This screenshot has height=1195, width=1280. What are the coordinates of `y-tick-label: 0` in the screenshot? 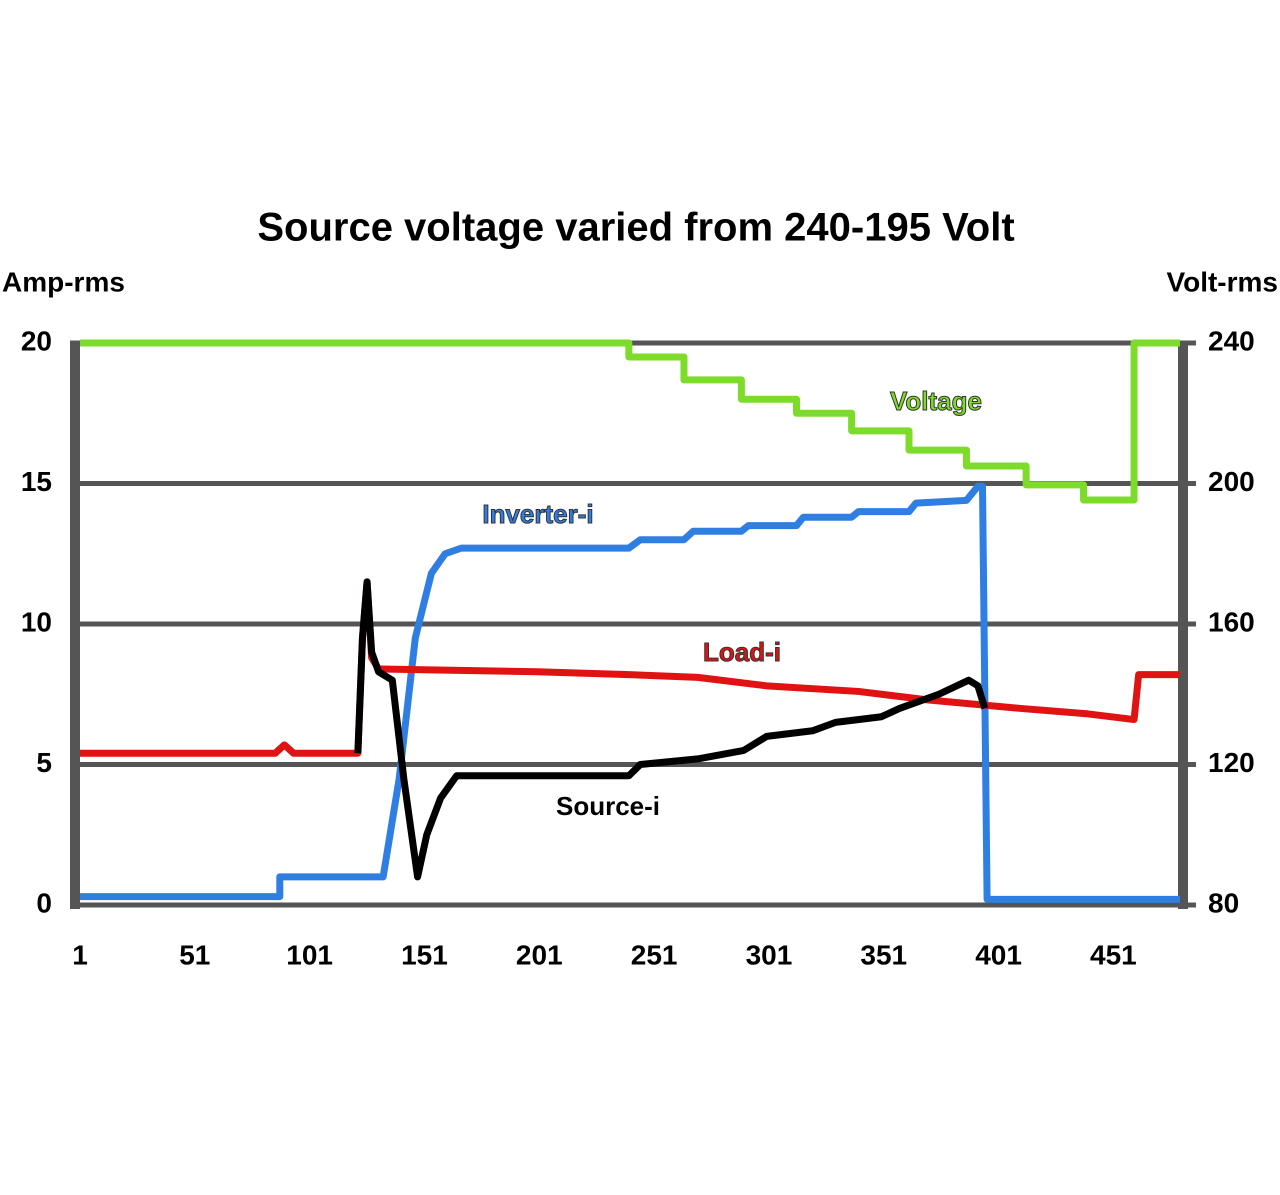 It's located at (44, 902).